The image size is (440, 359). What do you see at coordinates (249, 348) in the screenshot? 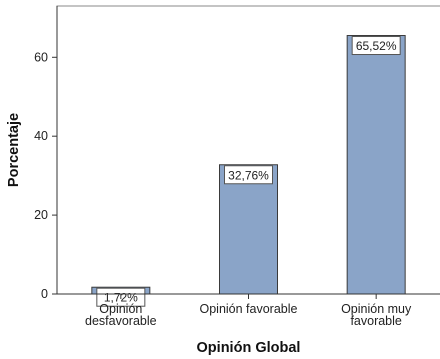
I see `x-axis-title: Opinión Global` at bounding box center [249, 348].